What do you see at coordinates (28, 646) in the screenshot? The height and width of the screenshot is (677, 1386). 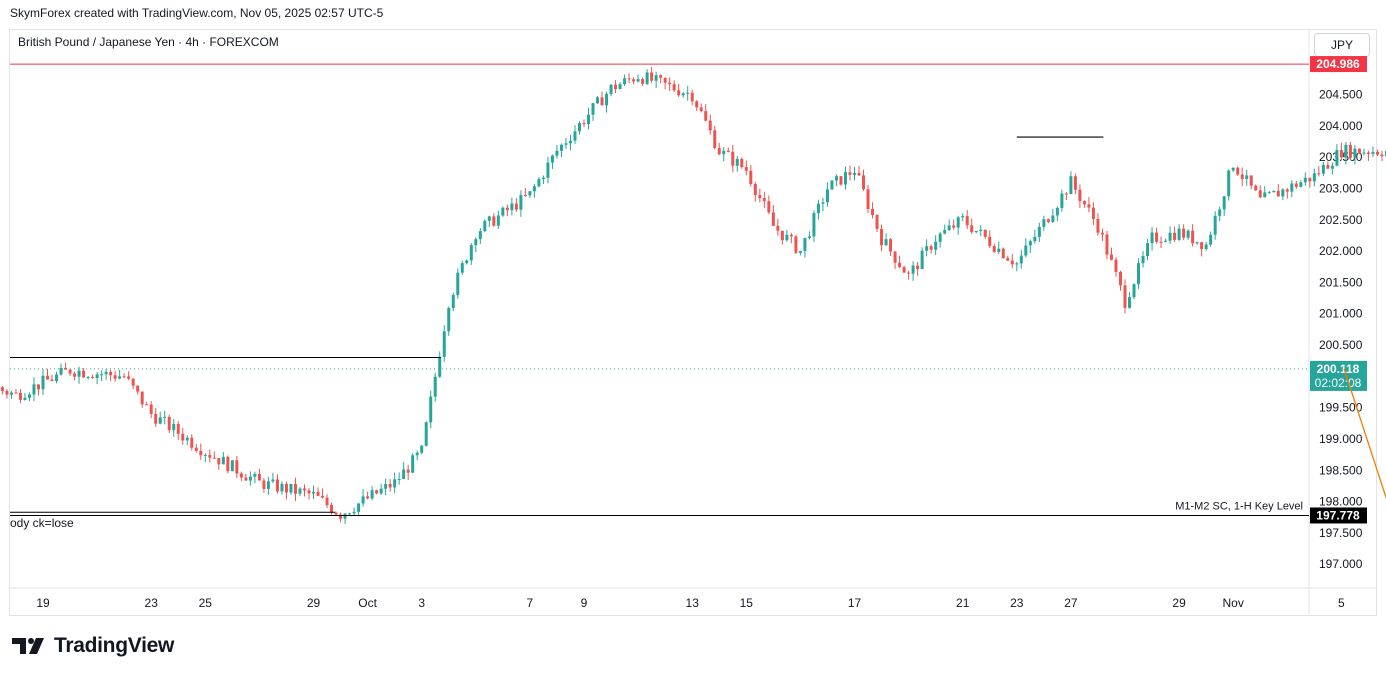 I see `tradingview-logo-icon` at bounding box center [28, 646].